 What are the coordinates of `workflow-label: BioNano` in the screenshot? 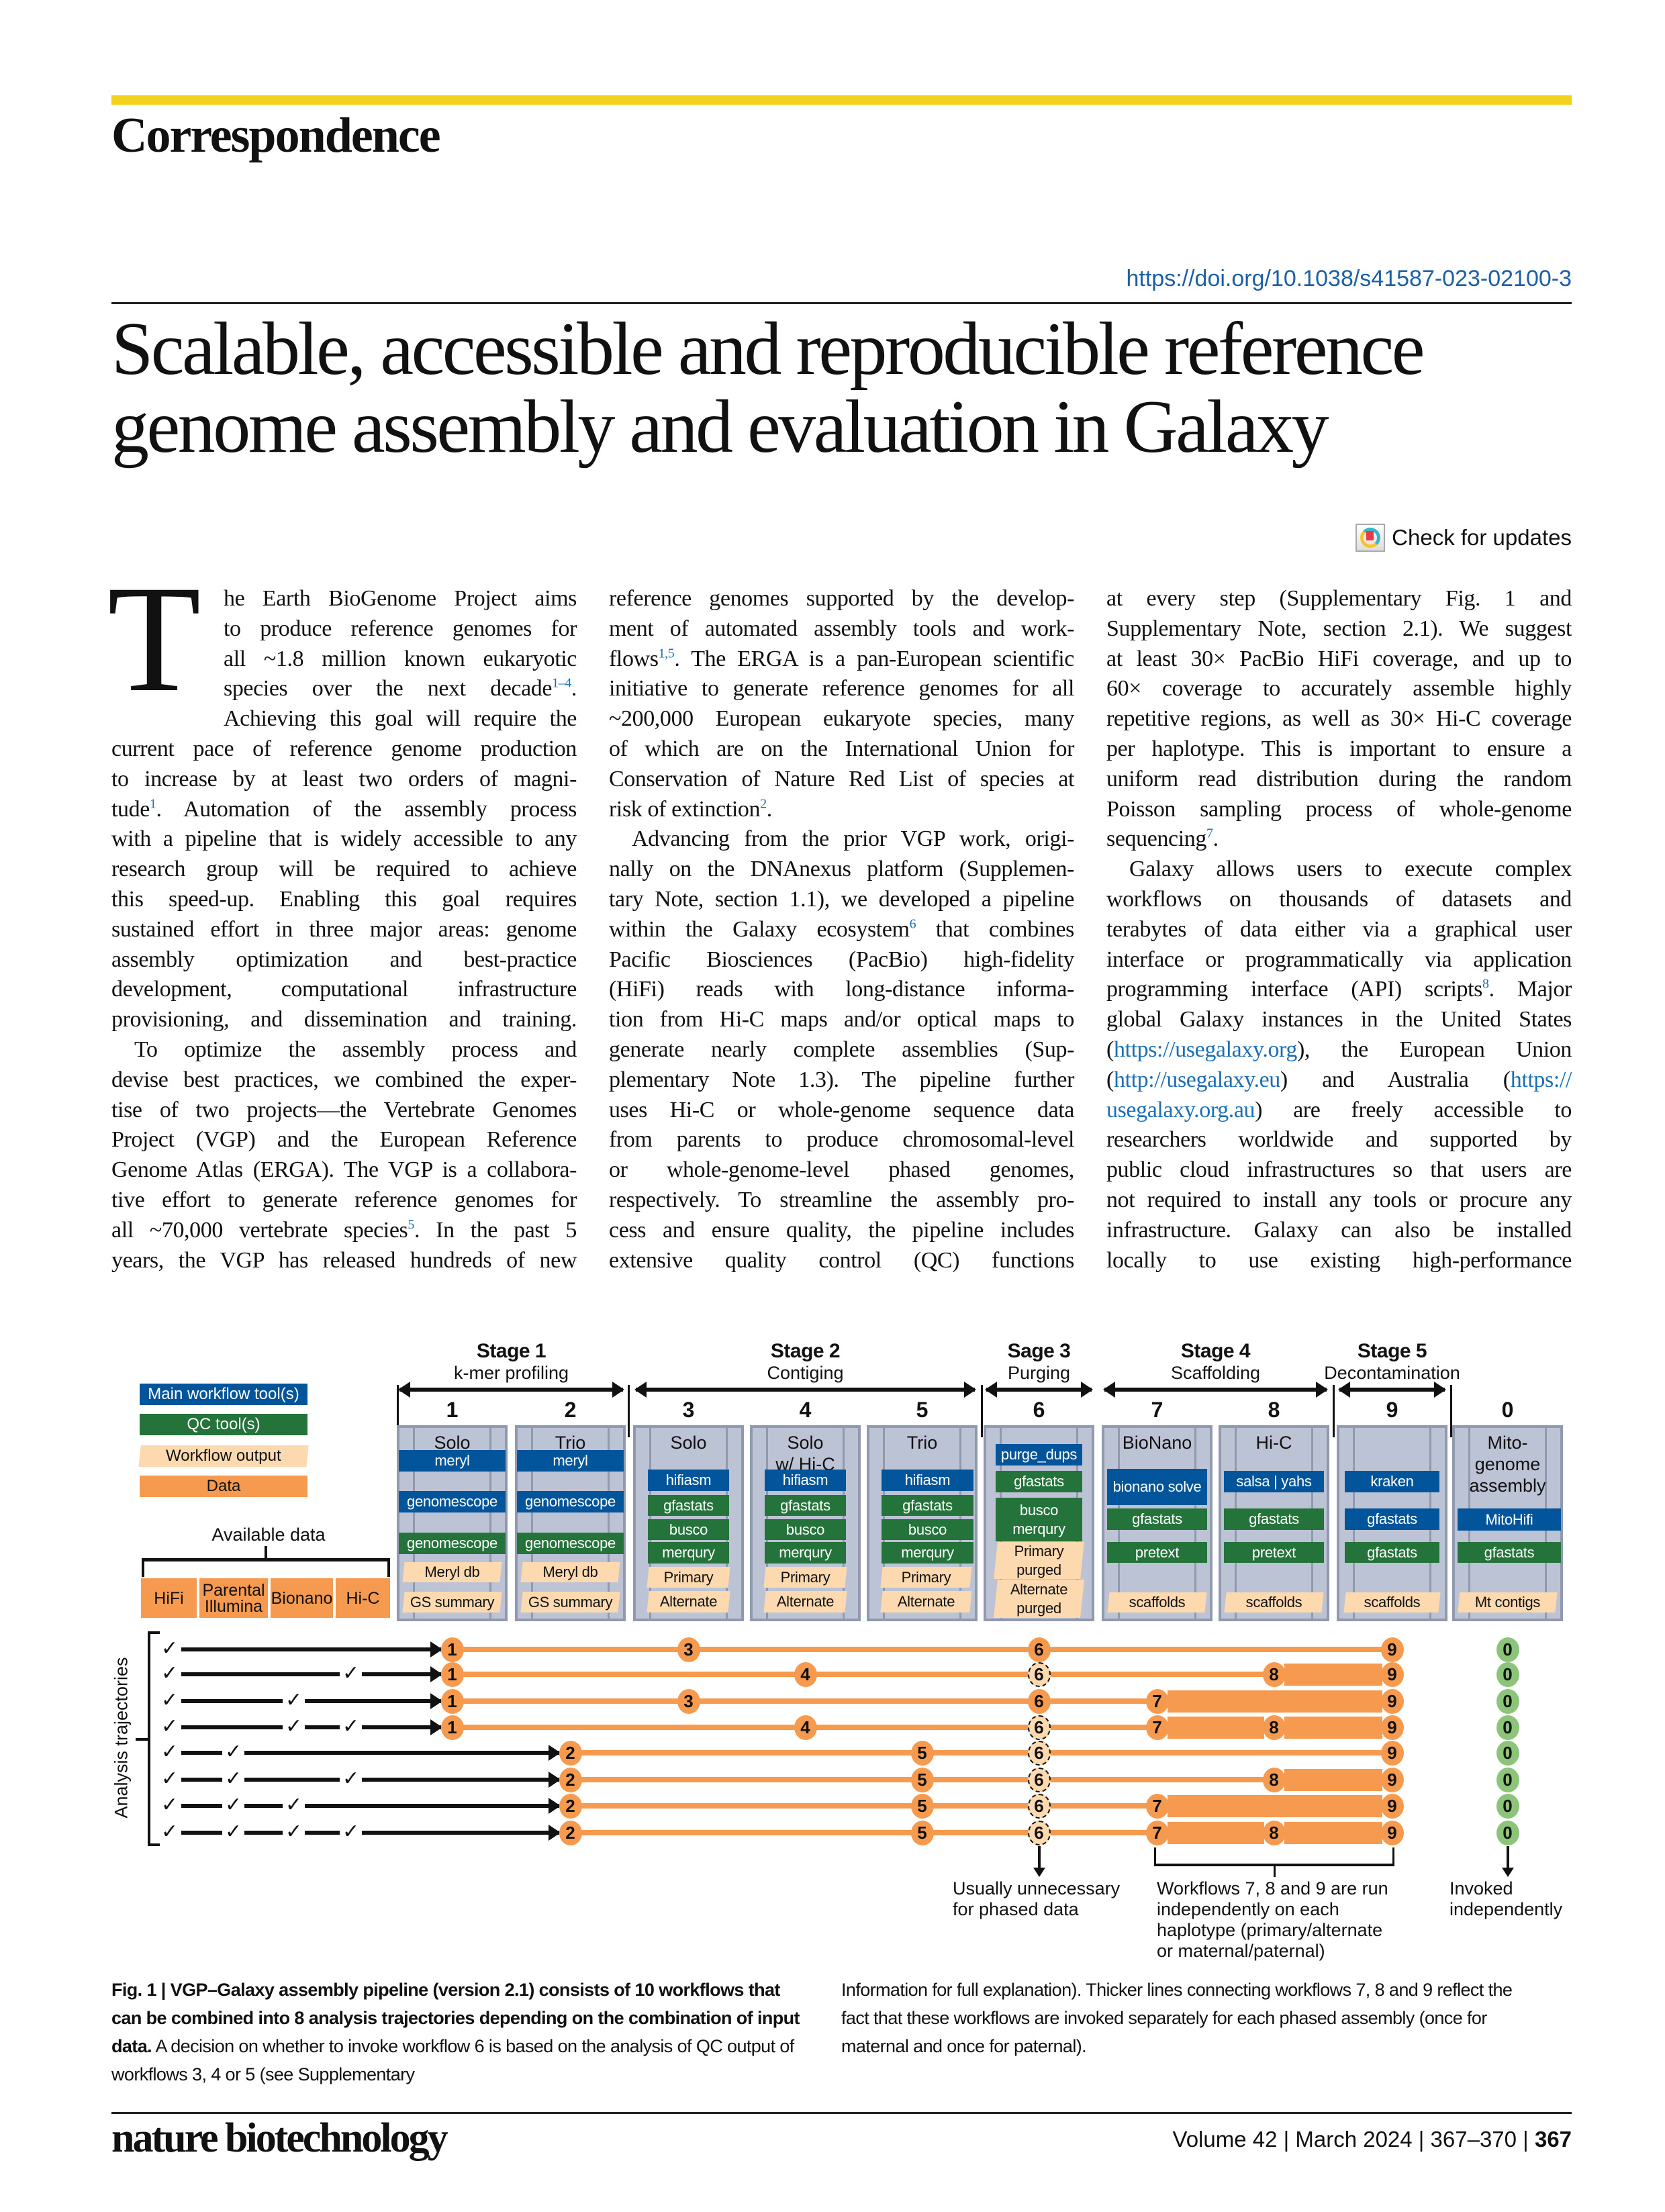 It's located at (1157, 1443).